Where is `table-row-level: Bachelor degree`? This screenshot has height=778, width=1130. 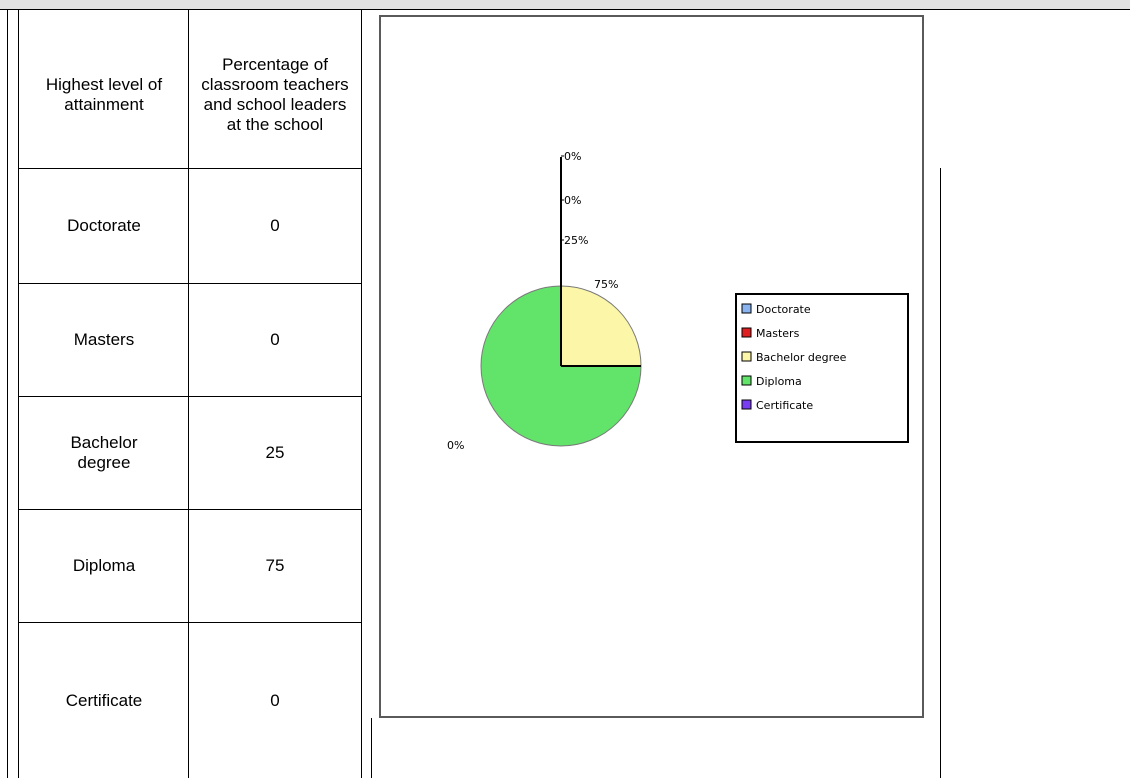
table-row-level: Bachelor degree is located at coordinates (104, 452).